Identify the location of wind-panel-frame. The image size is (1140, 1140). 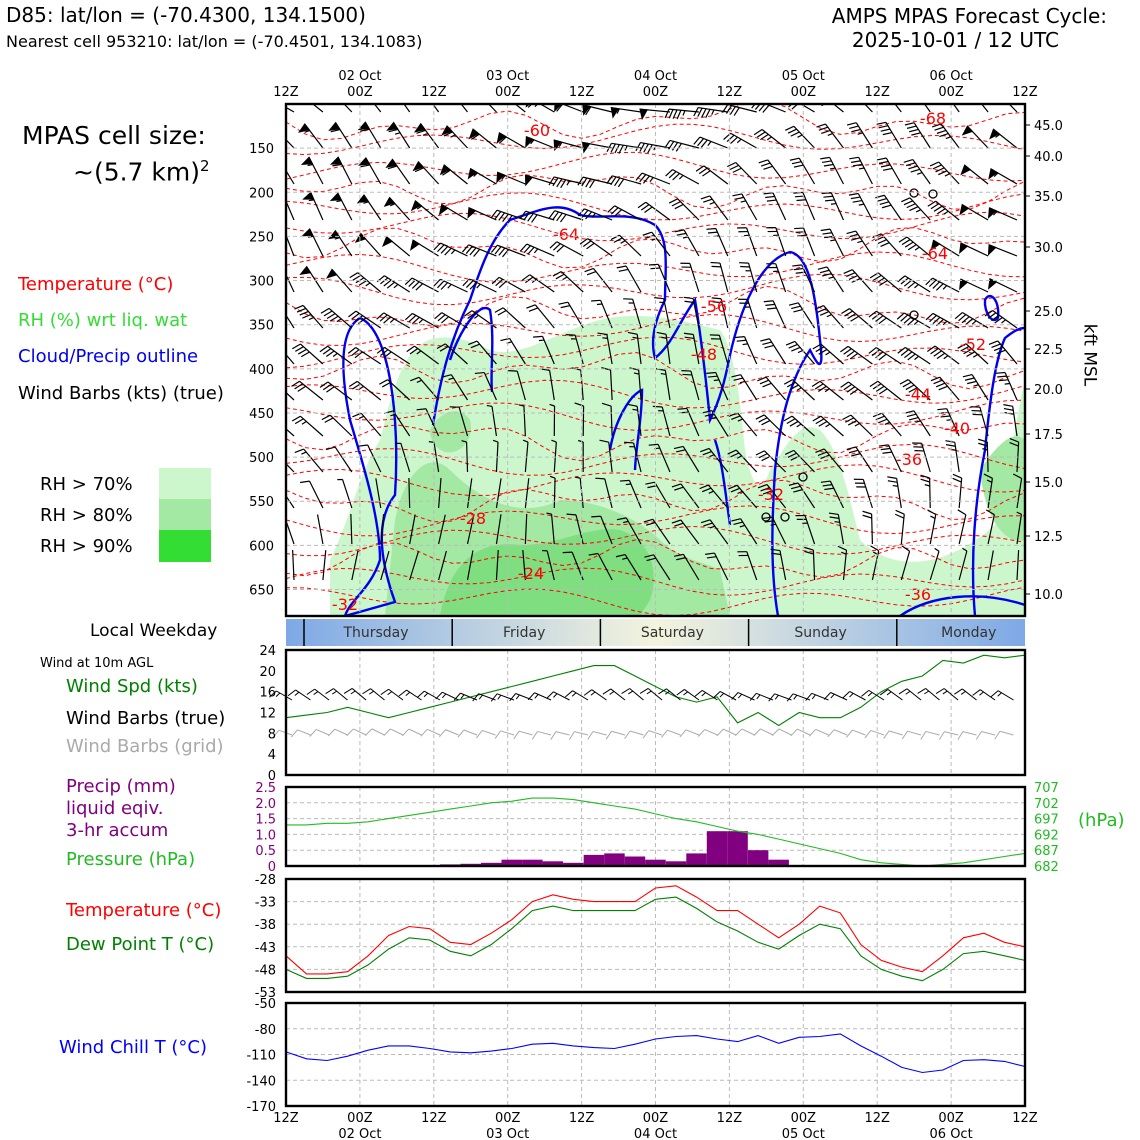
(655, 712).